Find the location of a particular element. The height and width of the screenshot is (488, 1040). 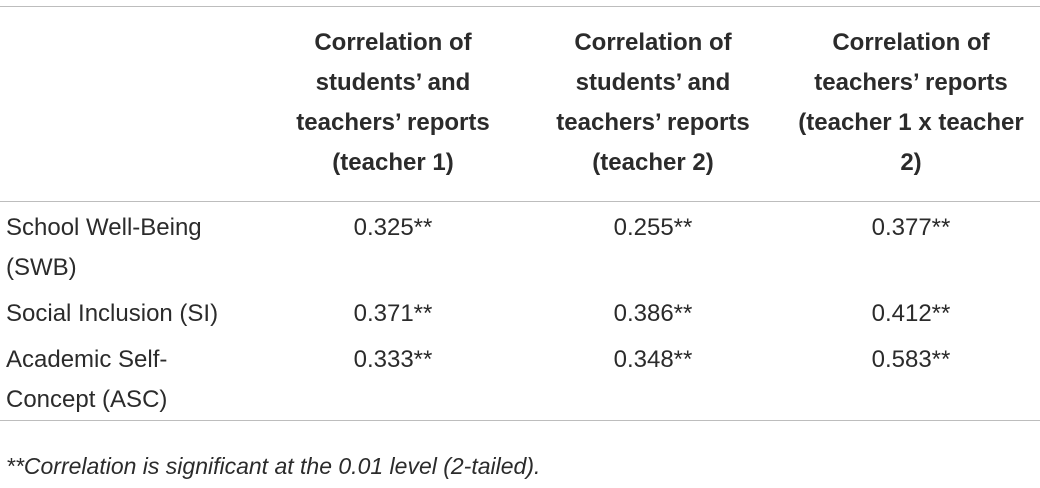

cell: 0.255** is located at coordinates (653, 227).